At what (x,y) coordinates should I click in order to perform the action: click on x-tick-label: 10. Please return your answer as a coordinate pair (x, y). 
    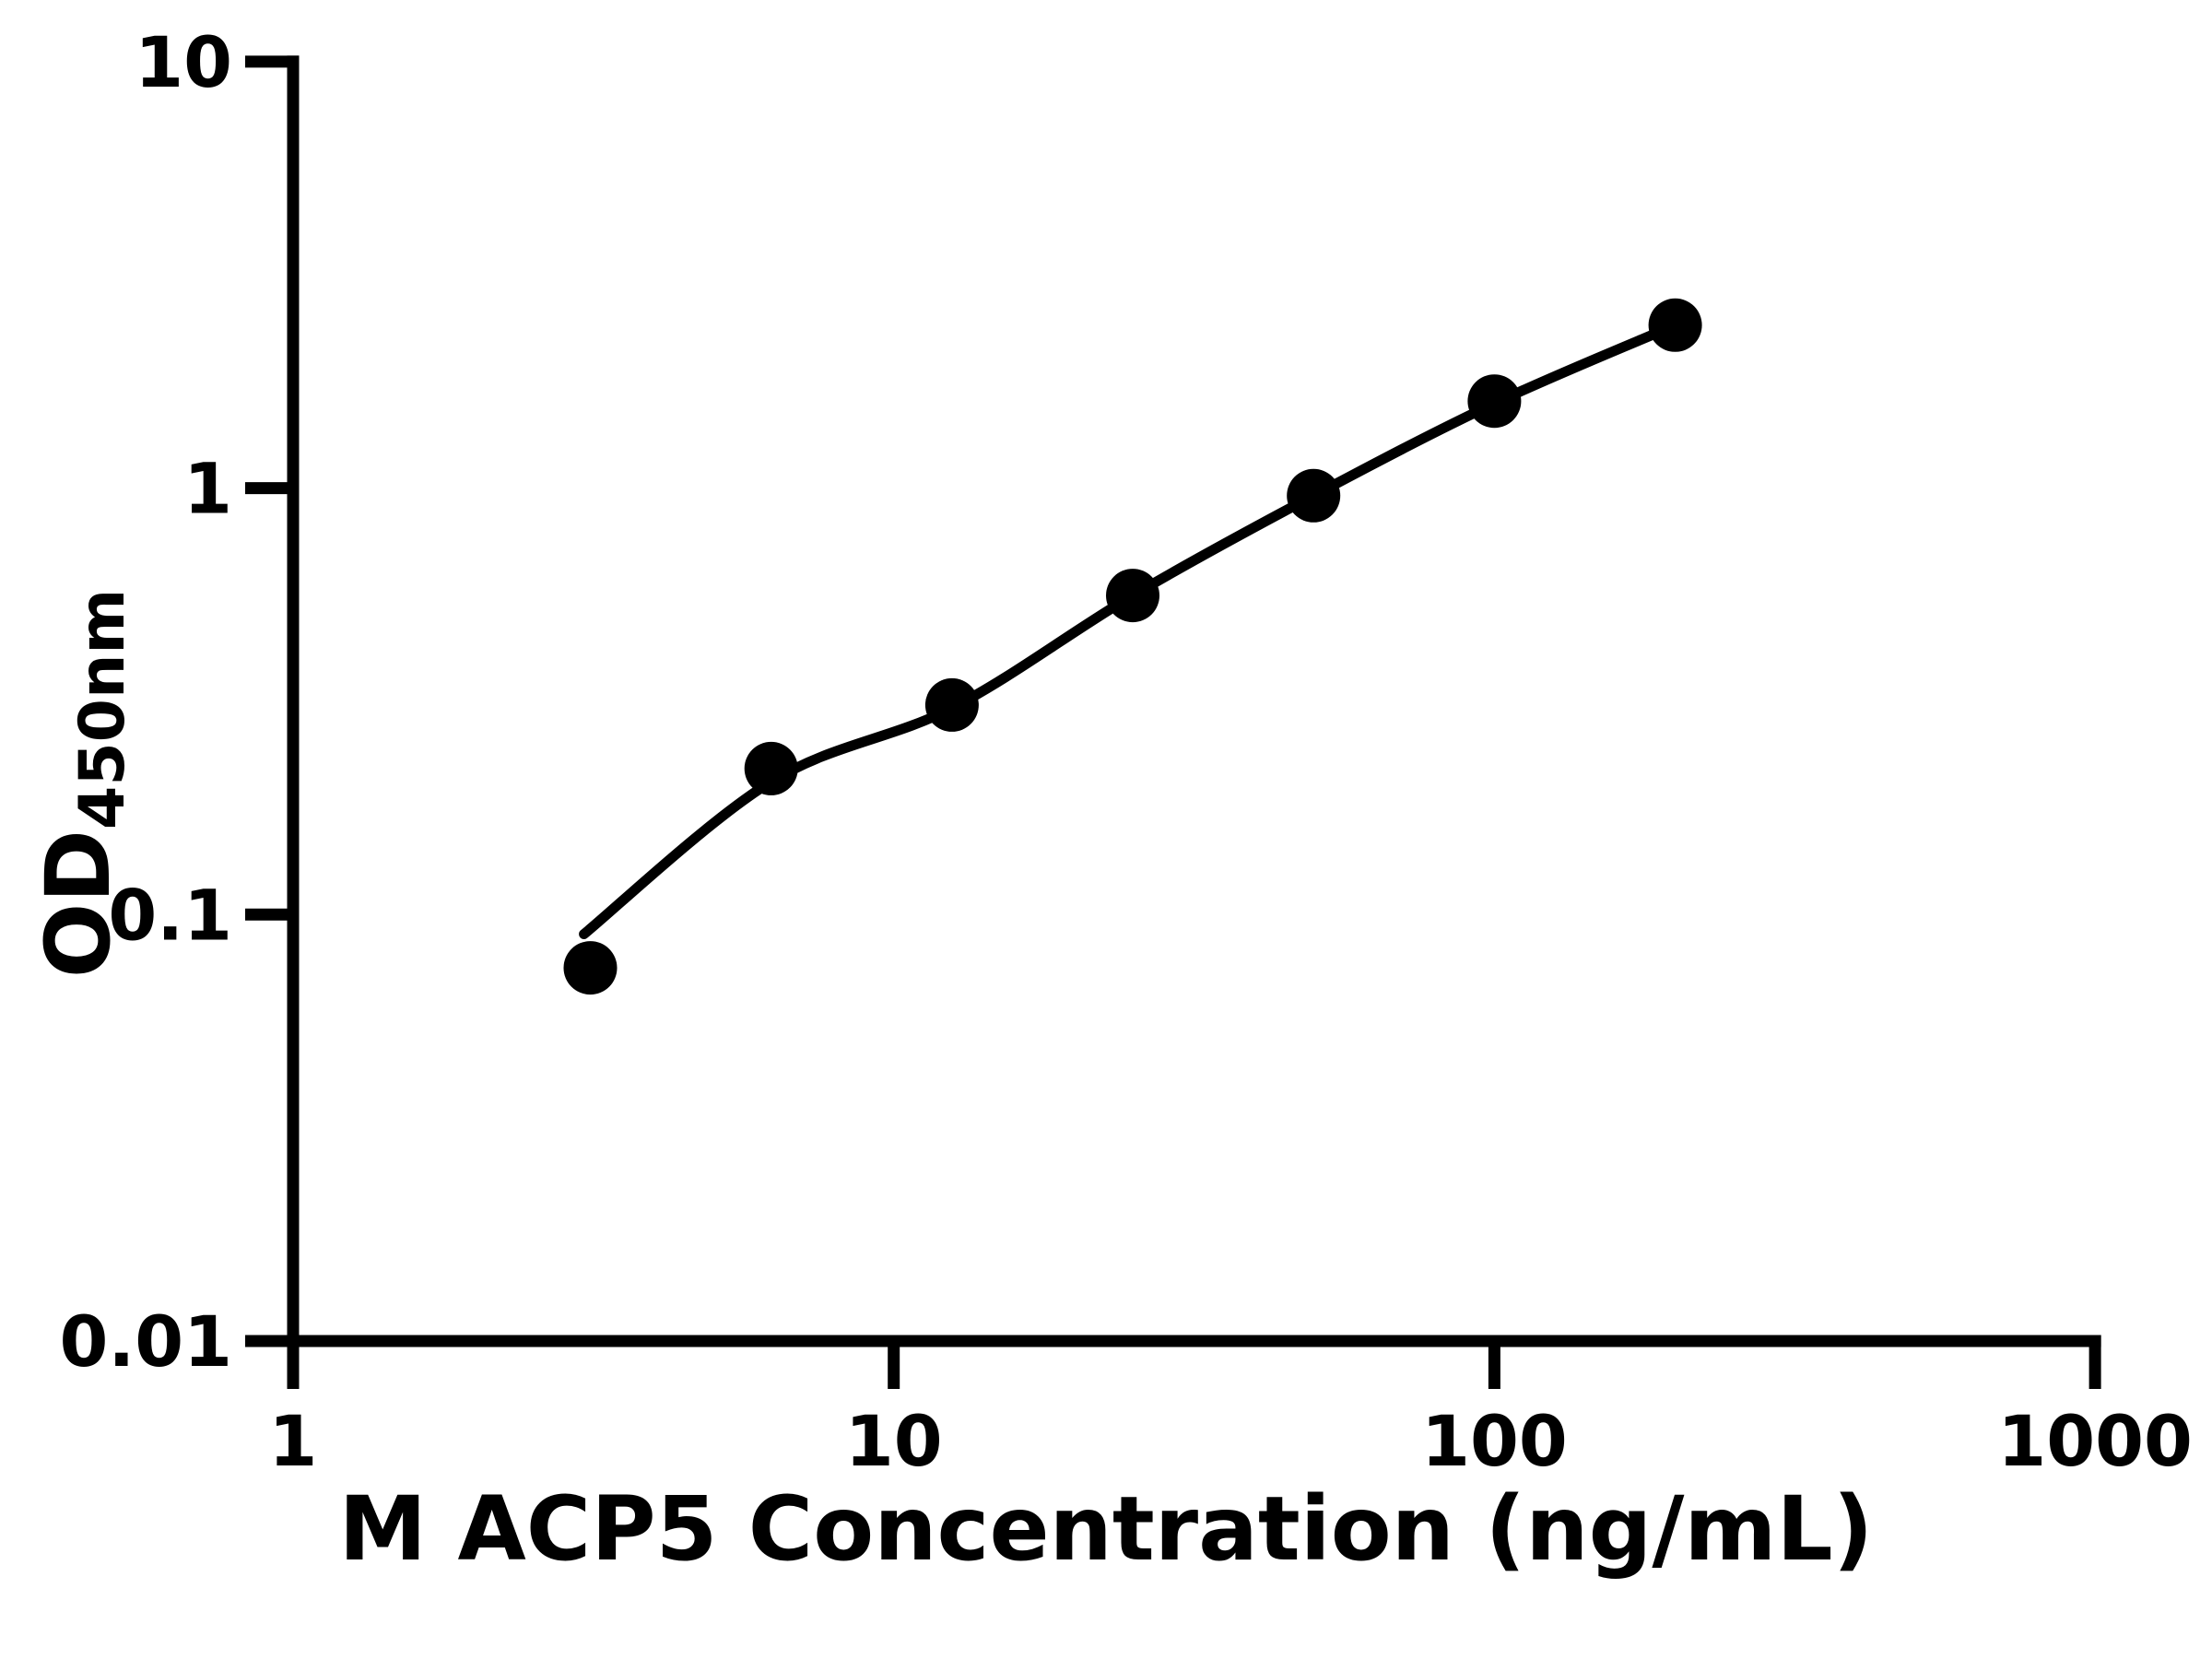
    Looking at the image, I should click on (894, 1441).